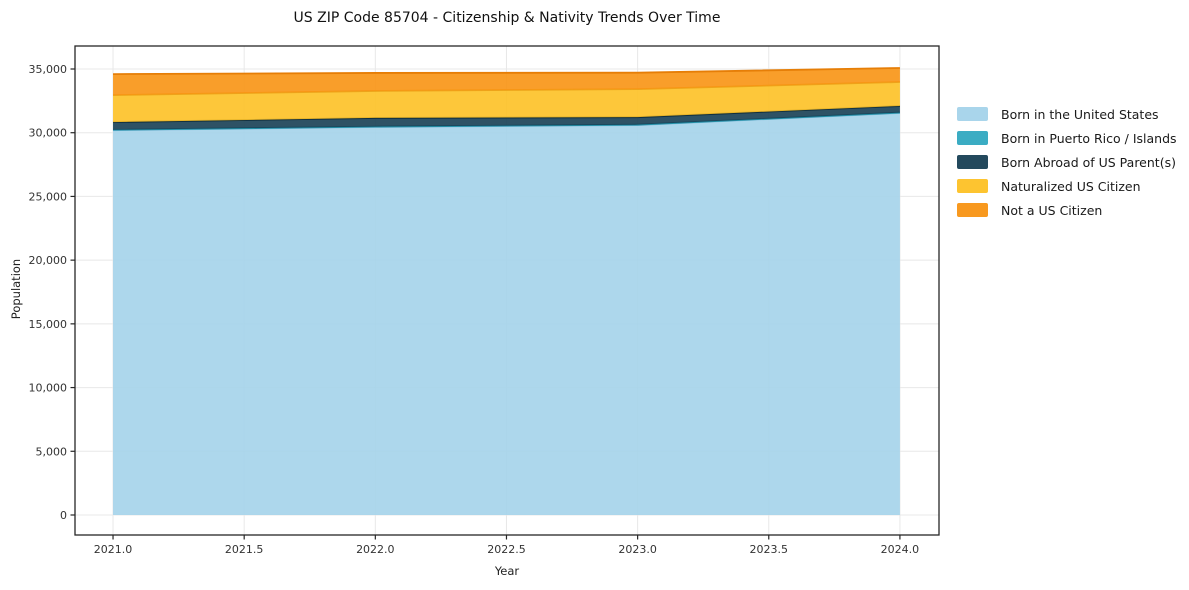  What do you see at coordinates (972, 186) in the screenshot?
I see `legend-swatch-naturalized` at bounding box center [972, 186].